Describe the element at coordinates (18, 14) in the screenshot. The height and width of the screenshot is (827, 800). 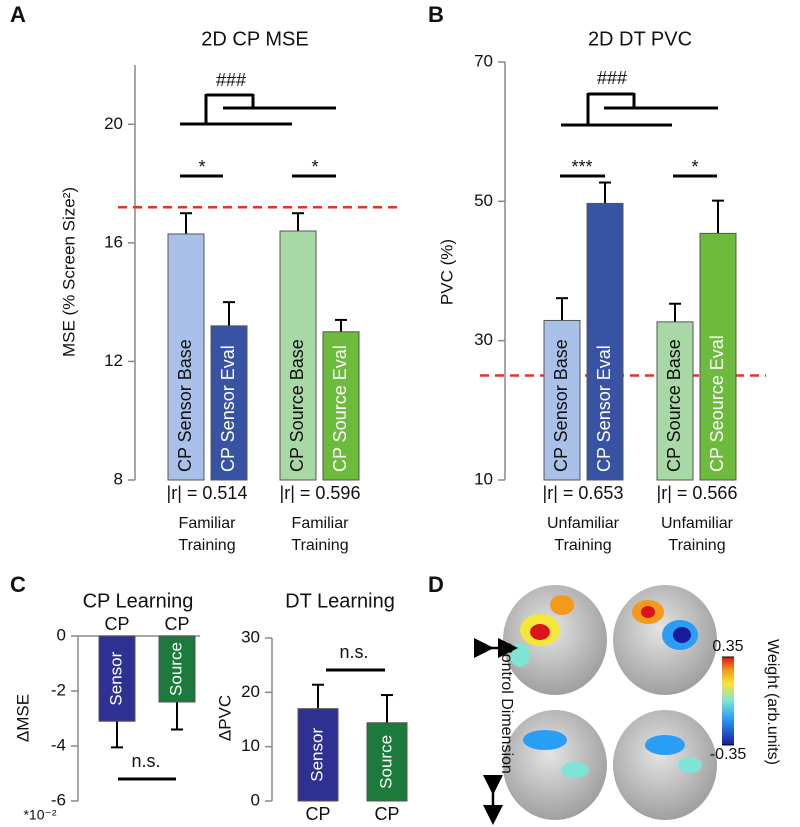
I see `panel-label: A` at that location.